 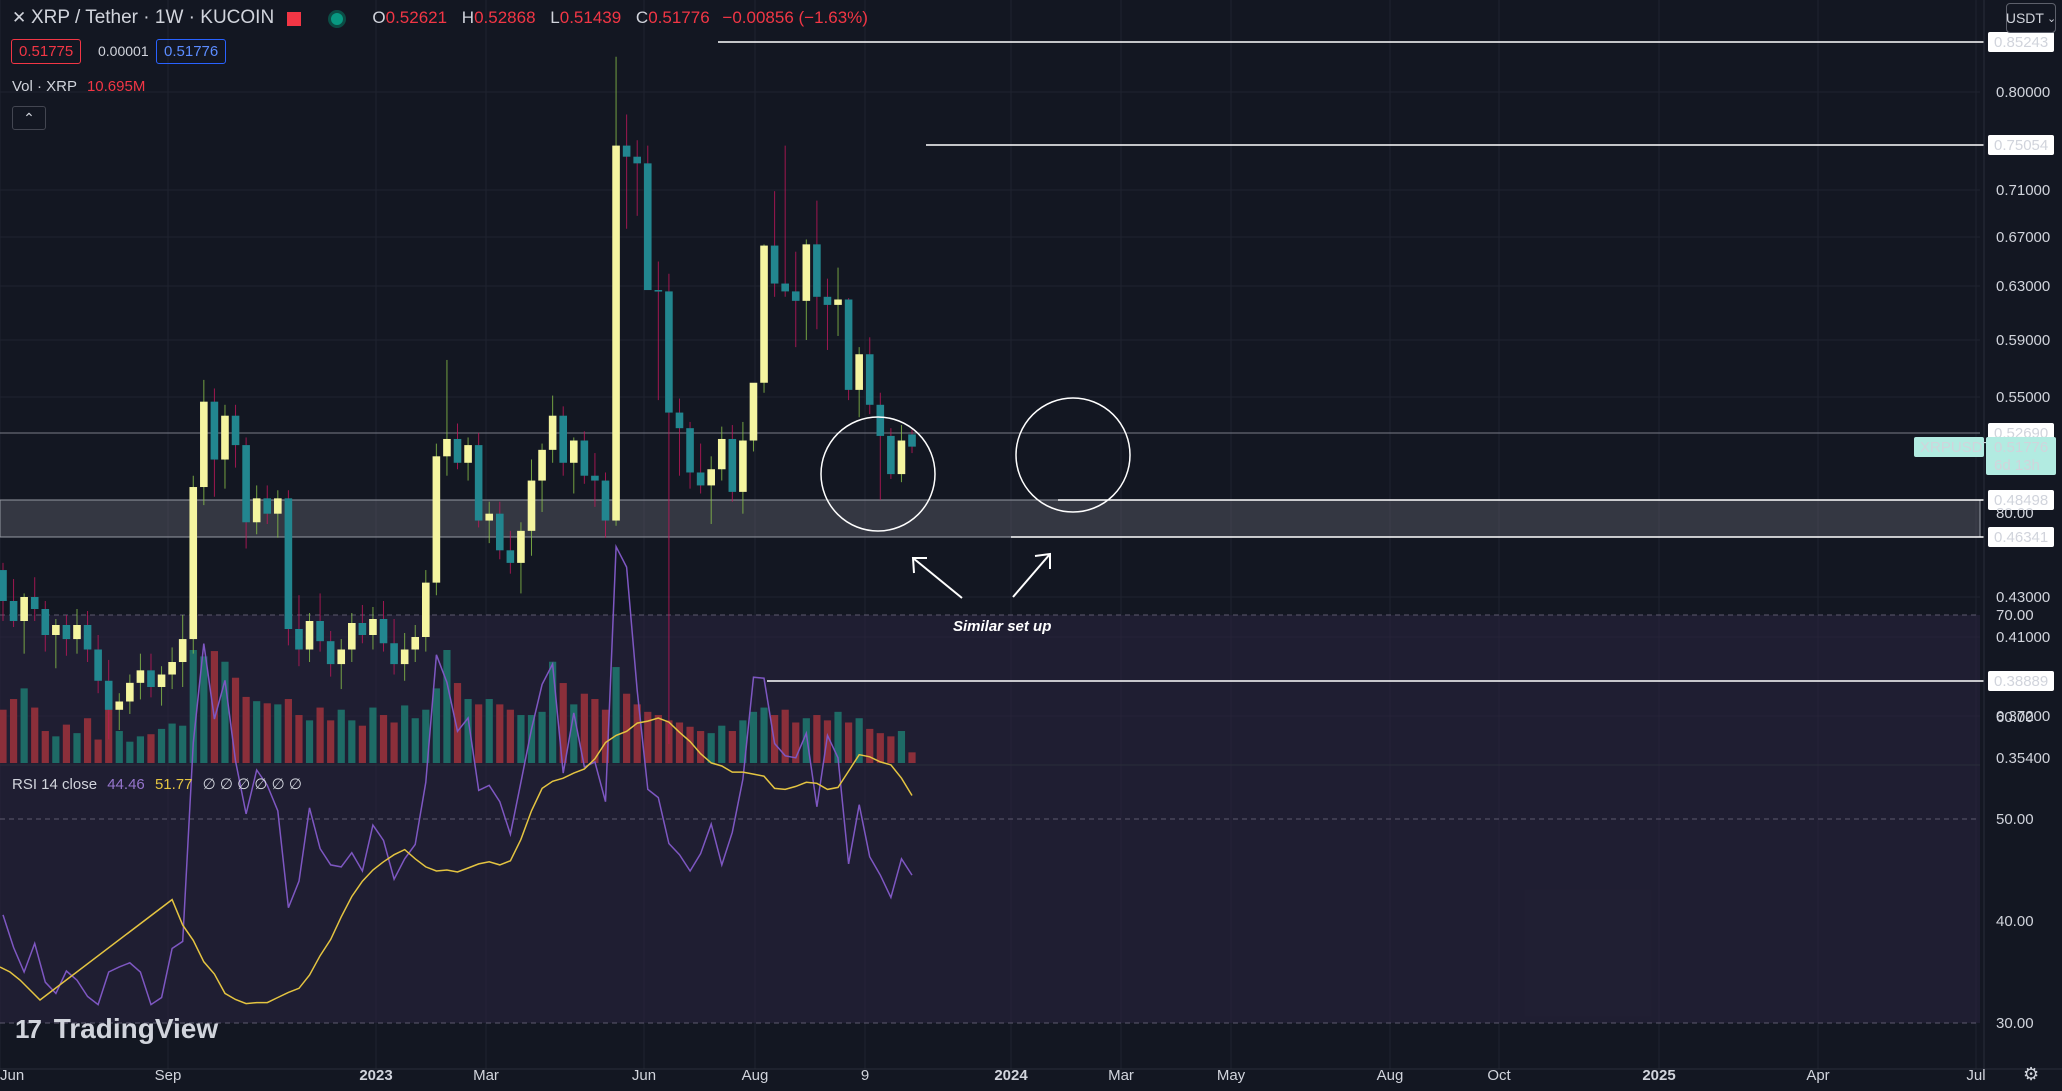 I want to click on price-tick-label: 0.80000, so click(x=2023, y=92).